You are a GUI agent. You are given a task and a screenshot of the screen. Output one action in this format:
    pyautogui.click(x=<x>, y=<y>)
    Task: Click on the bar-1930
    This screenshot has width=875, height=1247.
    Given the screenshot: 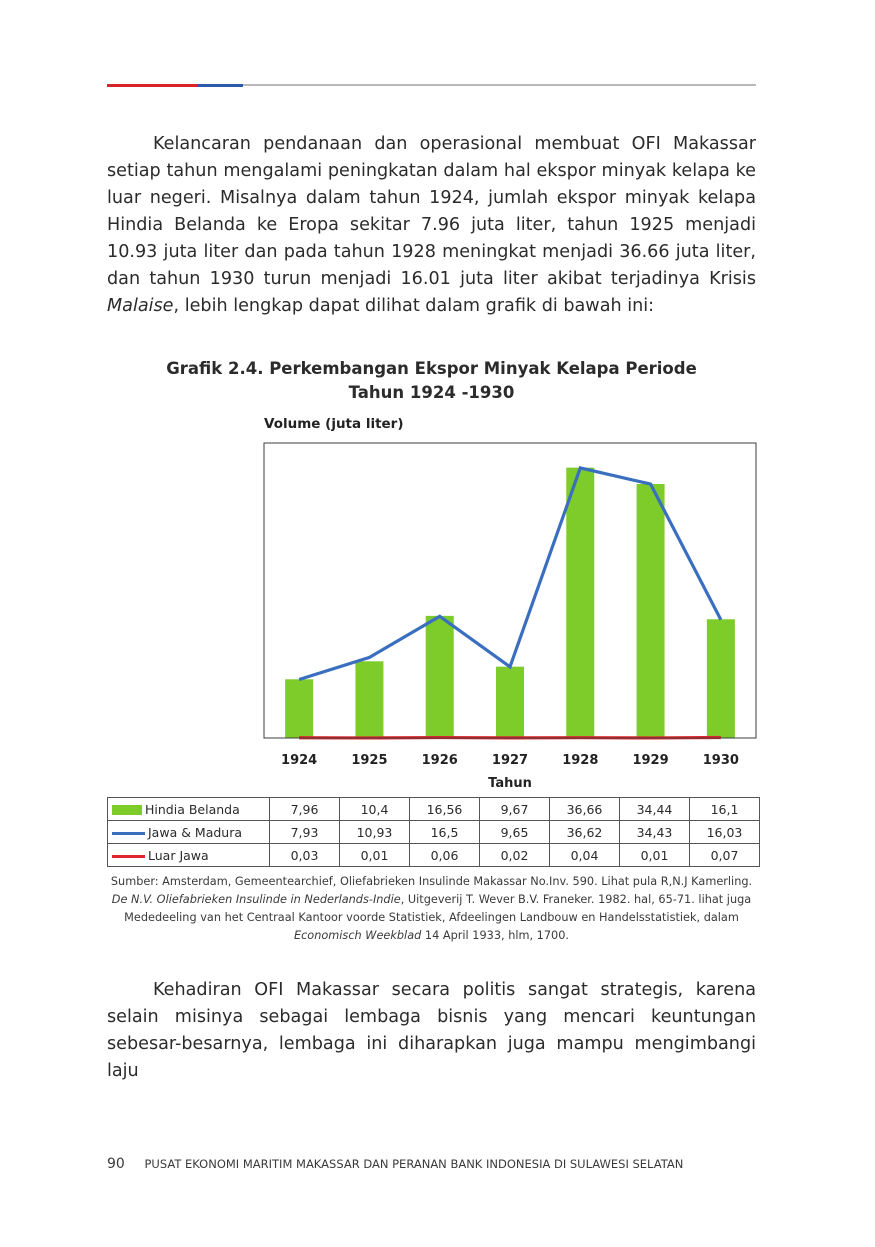 What is the action you would take?
    pyautogui.click(x=720, y=678)
    